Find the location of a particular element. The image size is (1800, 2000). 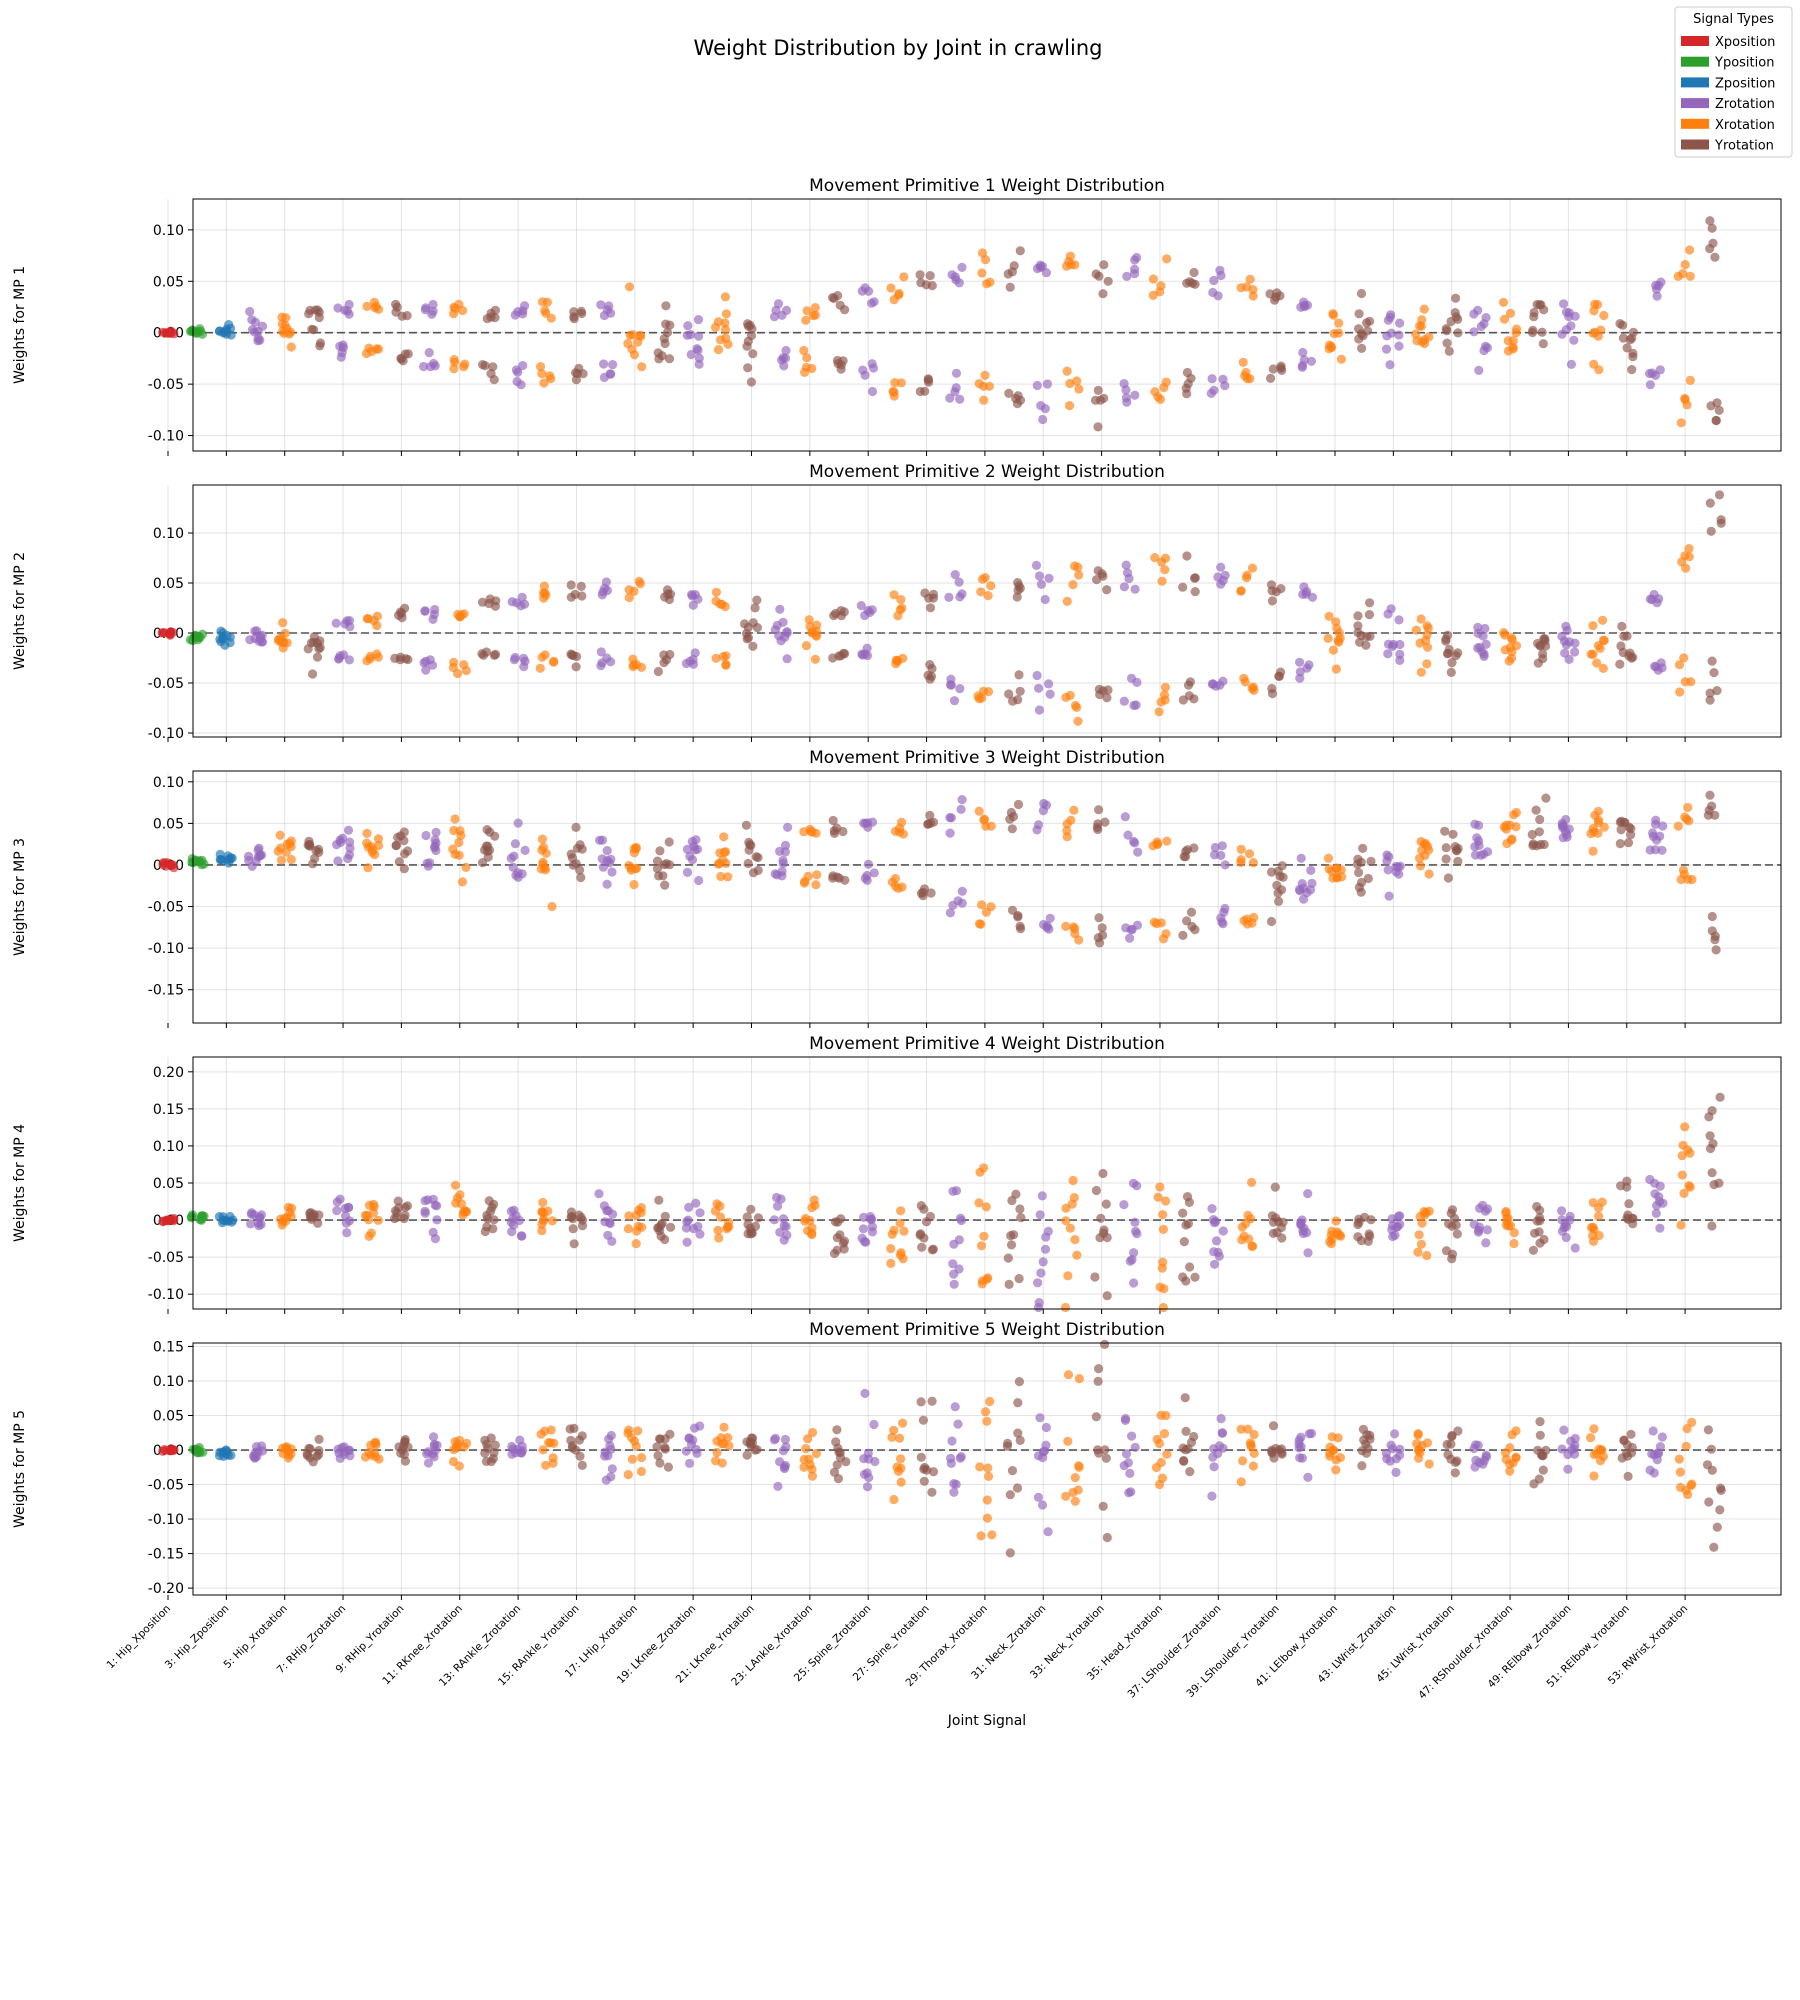

y-tick-label: 0.10 is located at coordinates (168, 534).